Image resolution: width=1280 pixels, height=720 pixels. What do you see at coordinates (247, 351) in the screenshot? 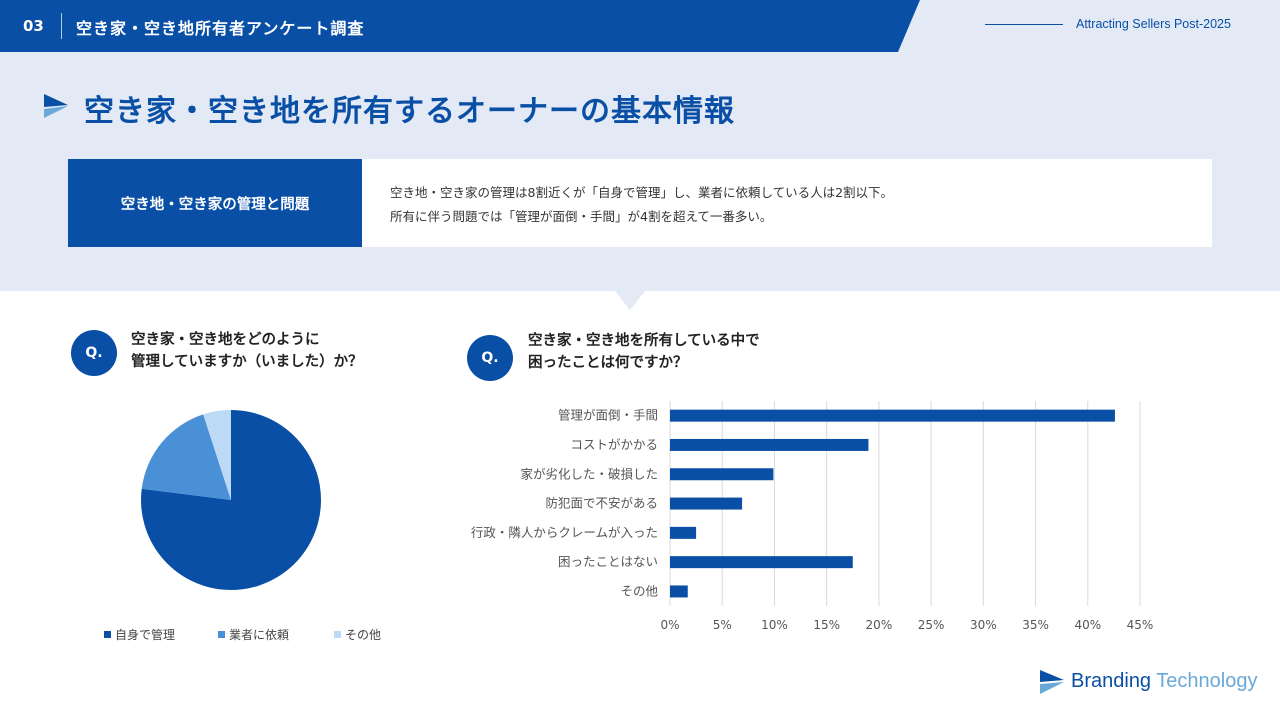
I see `question-text-1: 空き家・空き地をどのように 管理していますか（いました）か？` at bounding box center [247, 351].